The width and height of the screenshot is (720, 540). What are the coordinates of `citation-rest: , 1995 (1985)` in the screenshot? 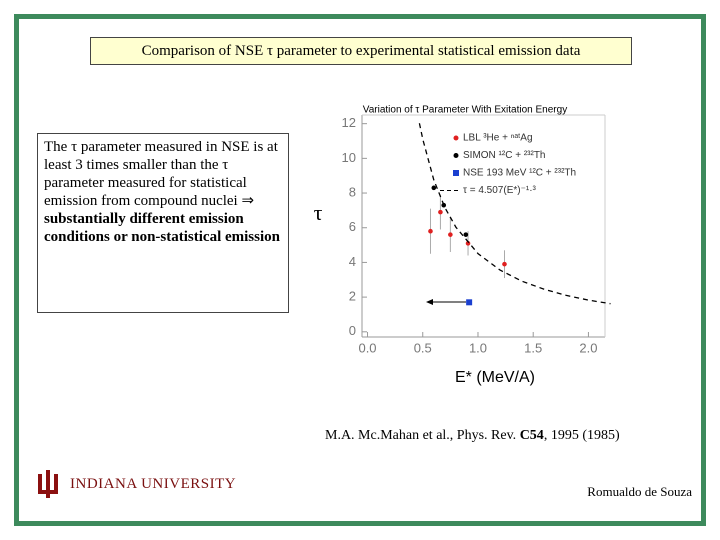 It's located at (581, 435).